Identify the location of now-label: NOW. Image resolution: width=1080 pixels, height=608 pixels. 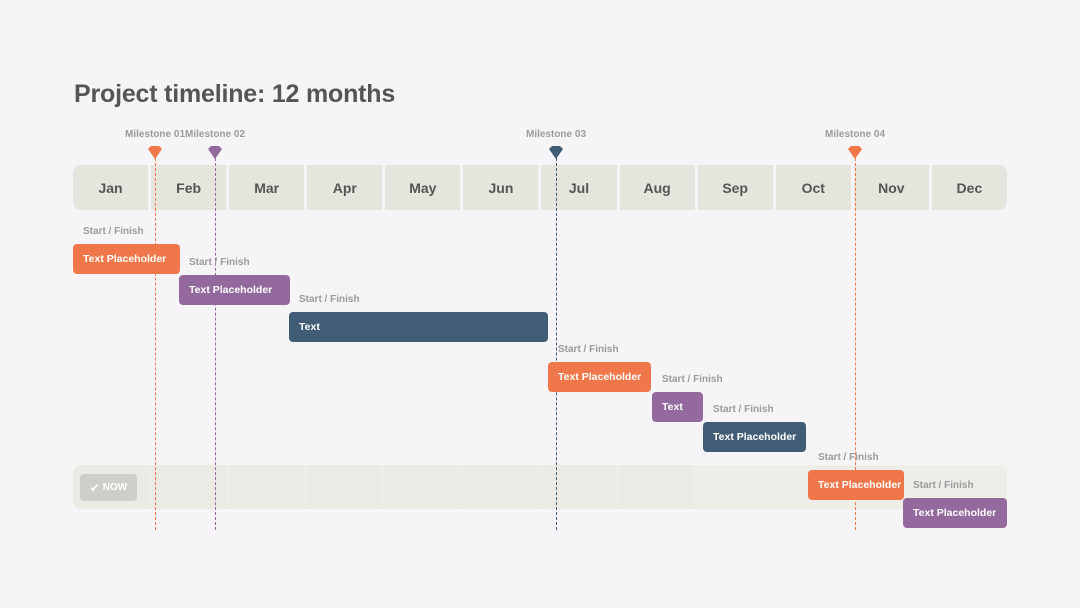
(115, 487).